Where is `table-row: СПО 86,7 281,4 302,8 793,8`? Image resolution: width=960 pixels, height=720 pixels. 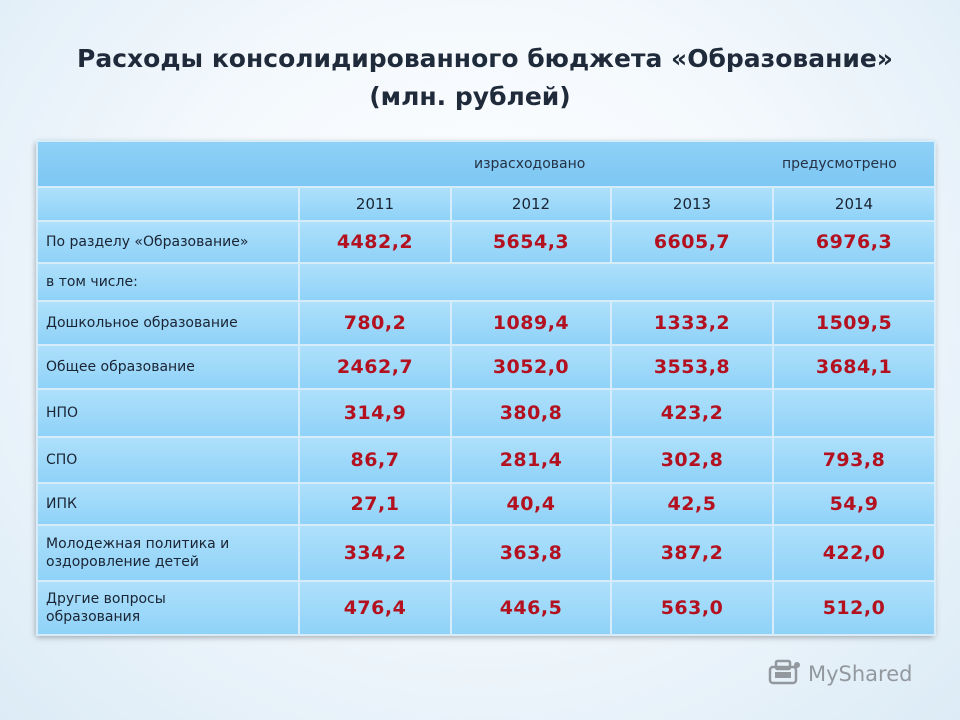 table-row: СПО 86,7 281,4 302,8 793,8 is located at coordinates (486, 460).